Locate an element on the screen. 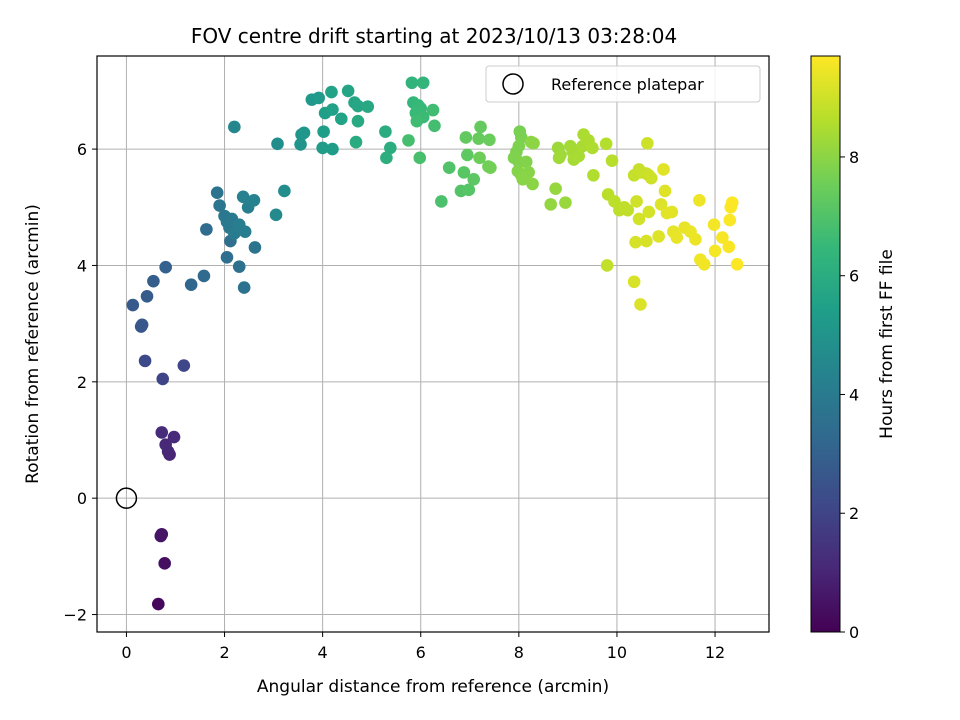  legend: Reference platepar is located at coordinates (623, 84).